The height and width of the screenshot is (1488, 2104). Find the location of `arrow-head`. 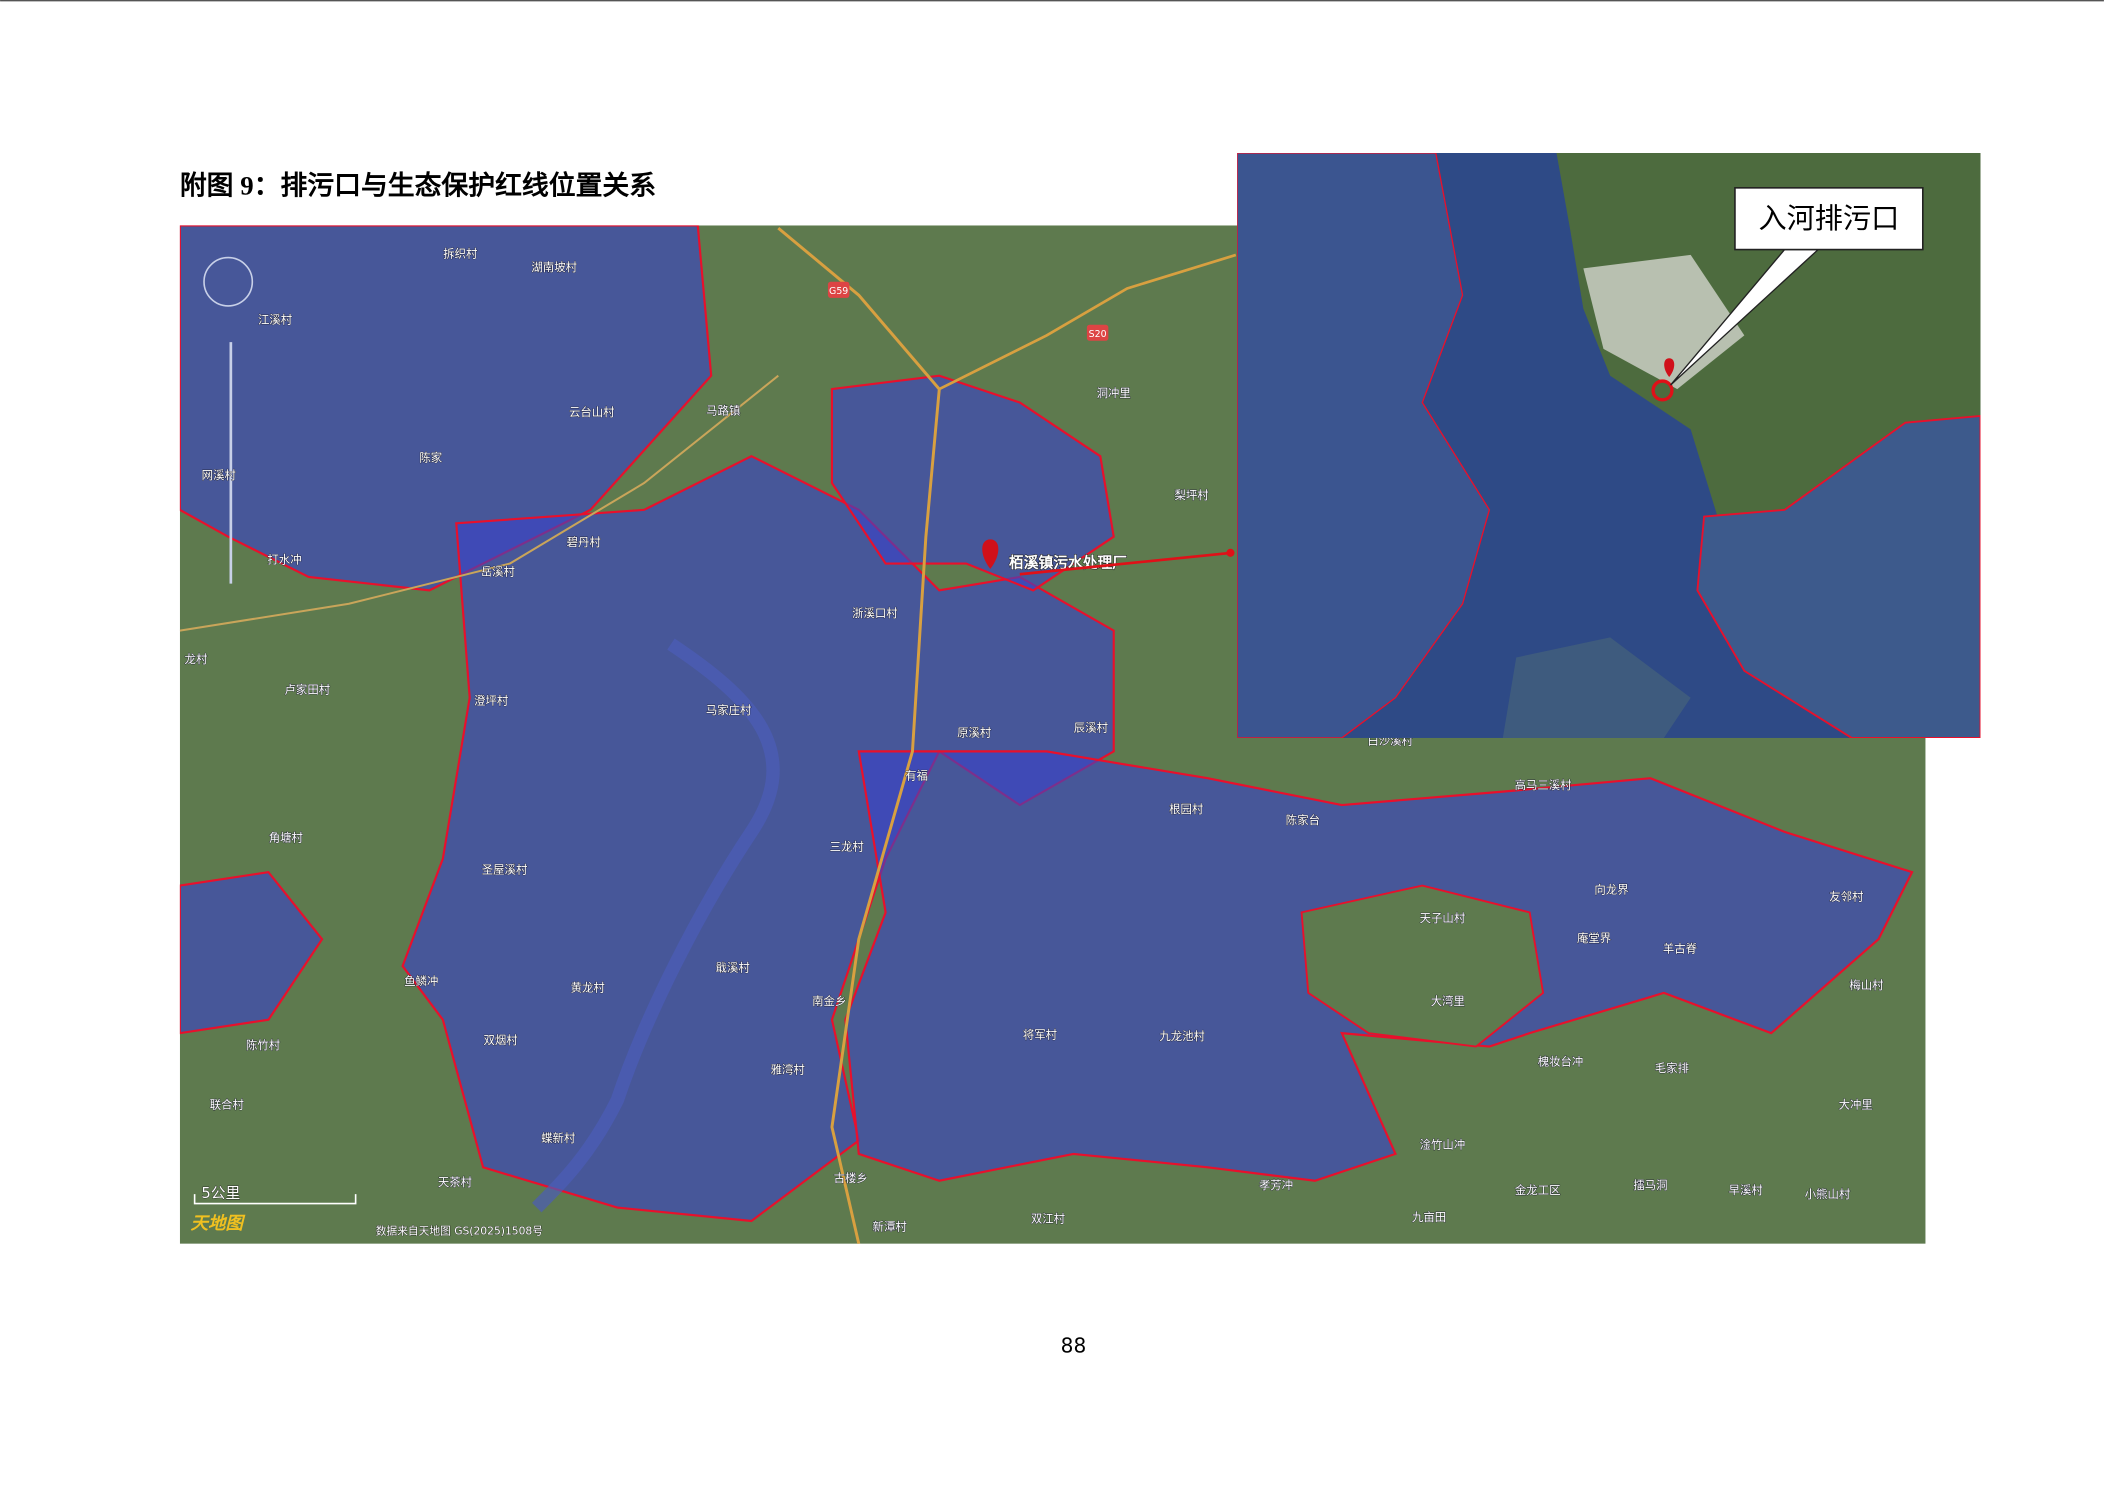

arrow-head is located at coordinates (1230, 552).